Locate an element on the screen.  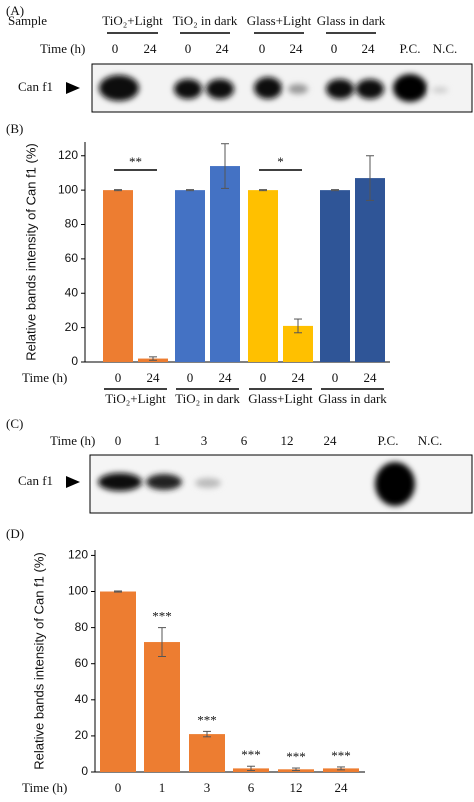
time-tick-label: 12 is located at coordinates (287, 440).